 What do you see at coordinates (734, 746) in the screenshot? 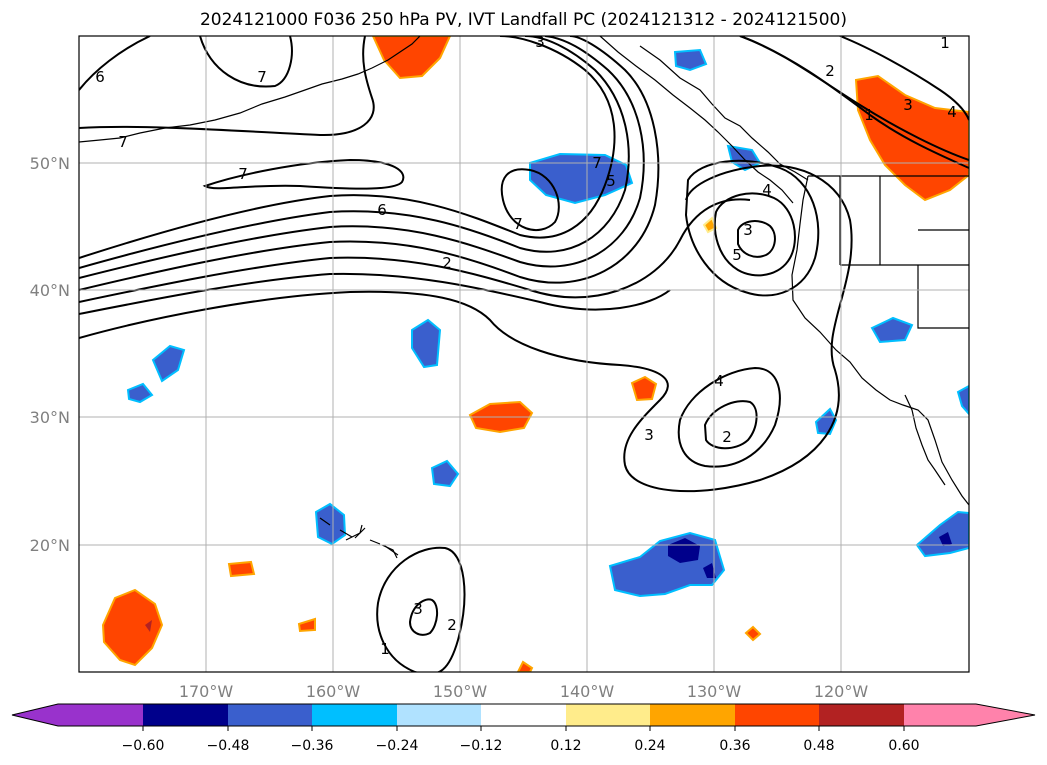
I see `colorbar-tick-label: 0.36` at bounding box center [734, 746].